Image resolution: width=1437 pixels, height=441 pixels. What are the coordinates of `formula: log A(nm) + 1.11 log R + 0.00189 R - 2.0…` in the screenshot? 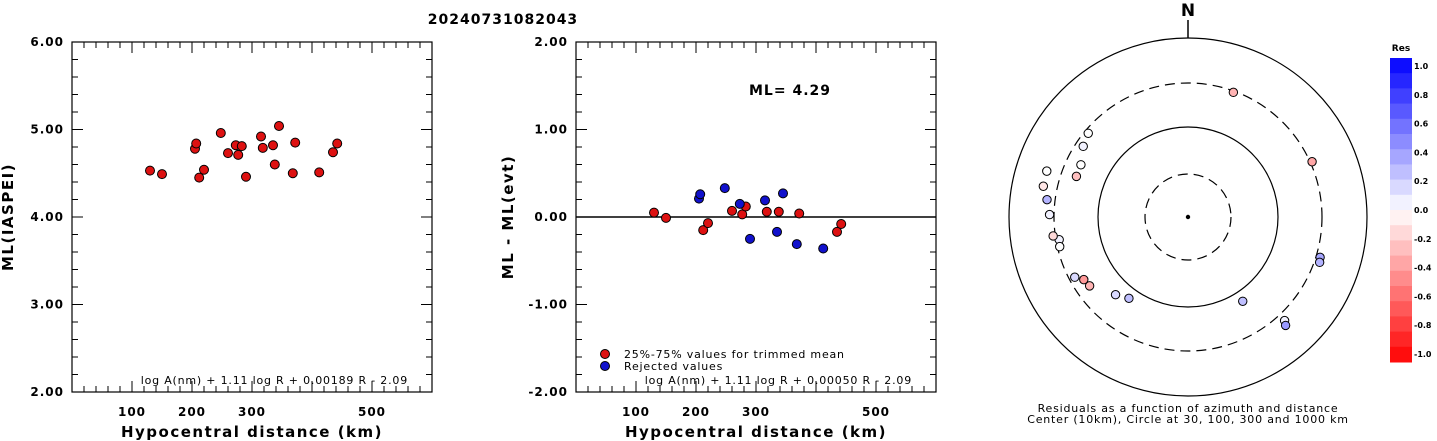 It's located at (274, 380).